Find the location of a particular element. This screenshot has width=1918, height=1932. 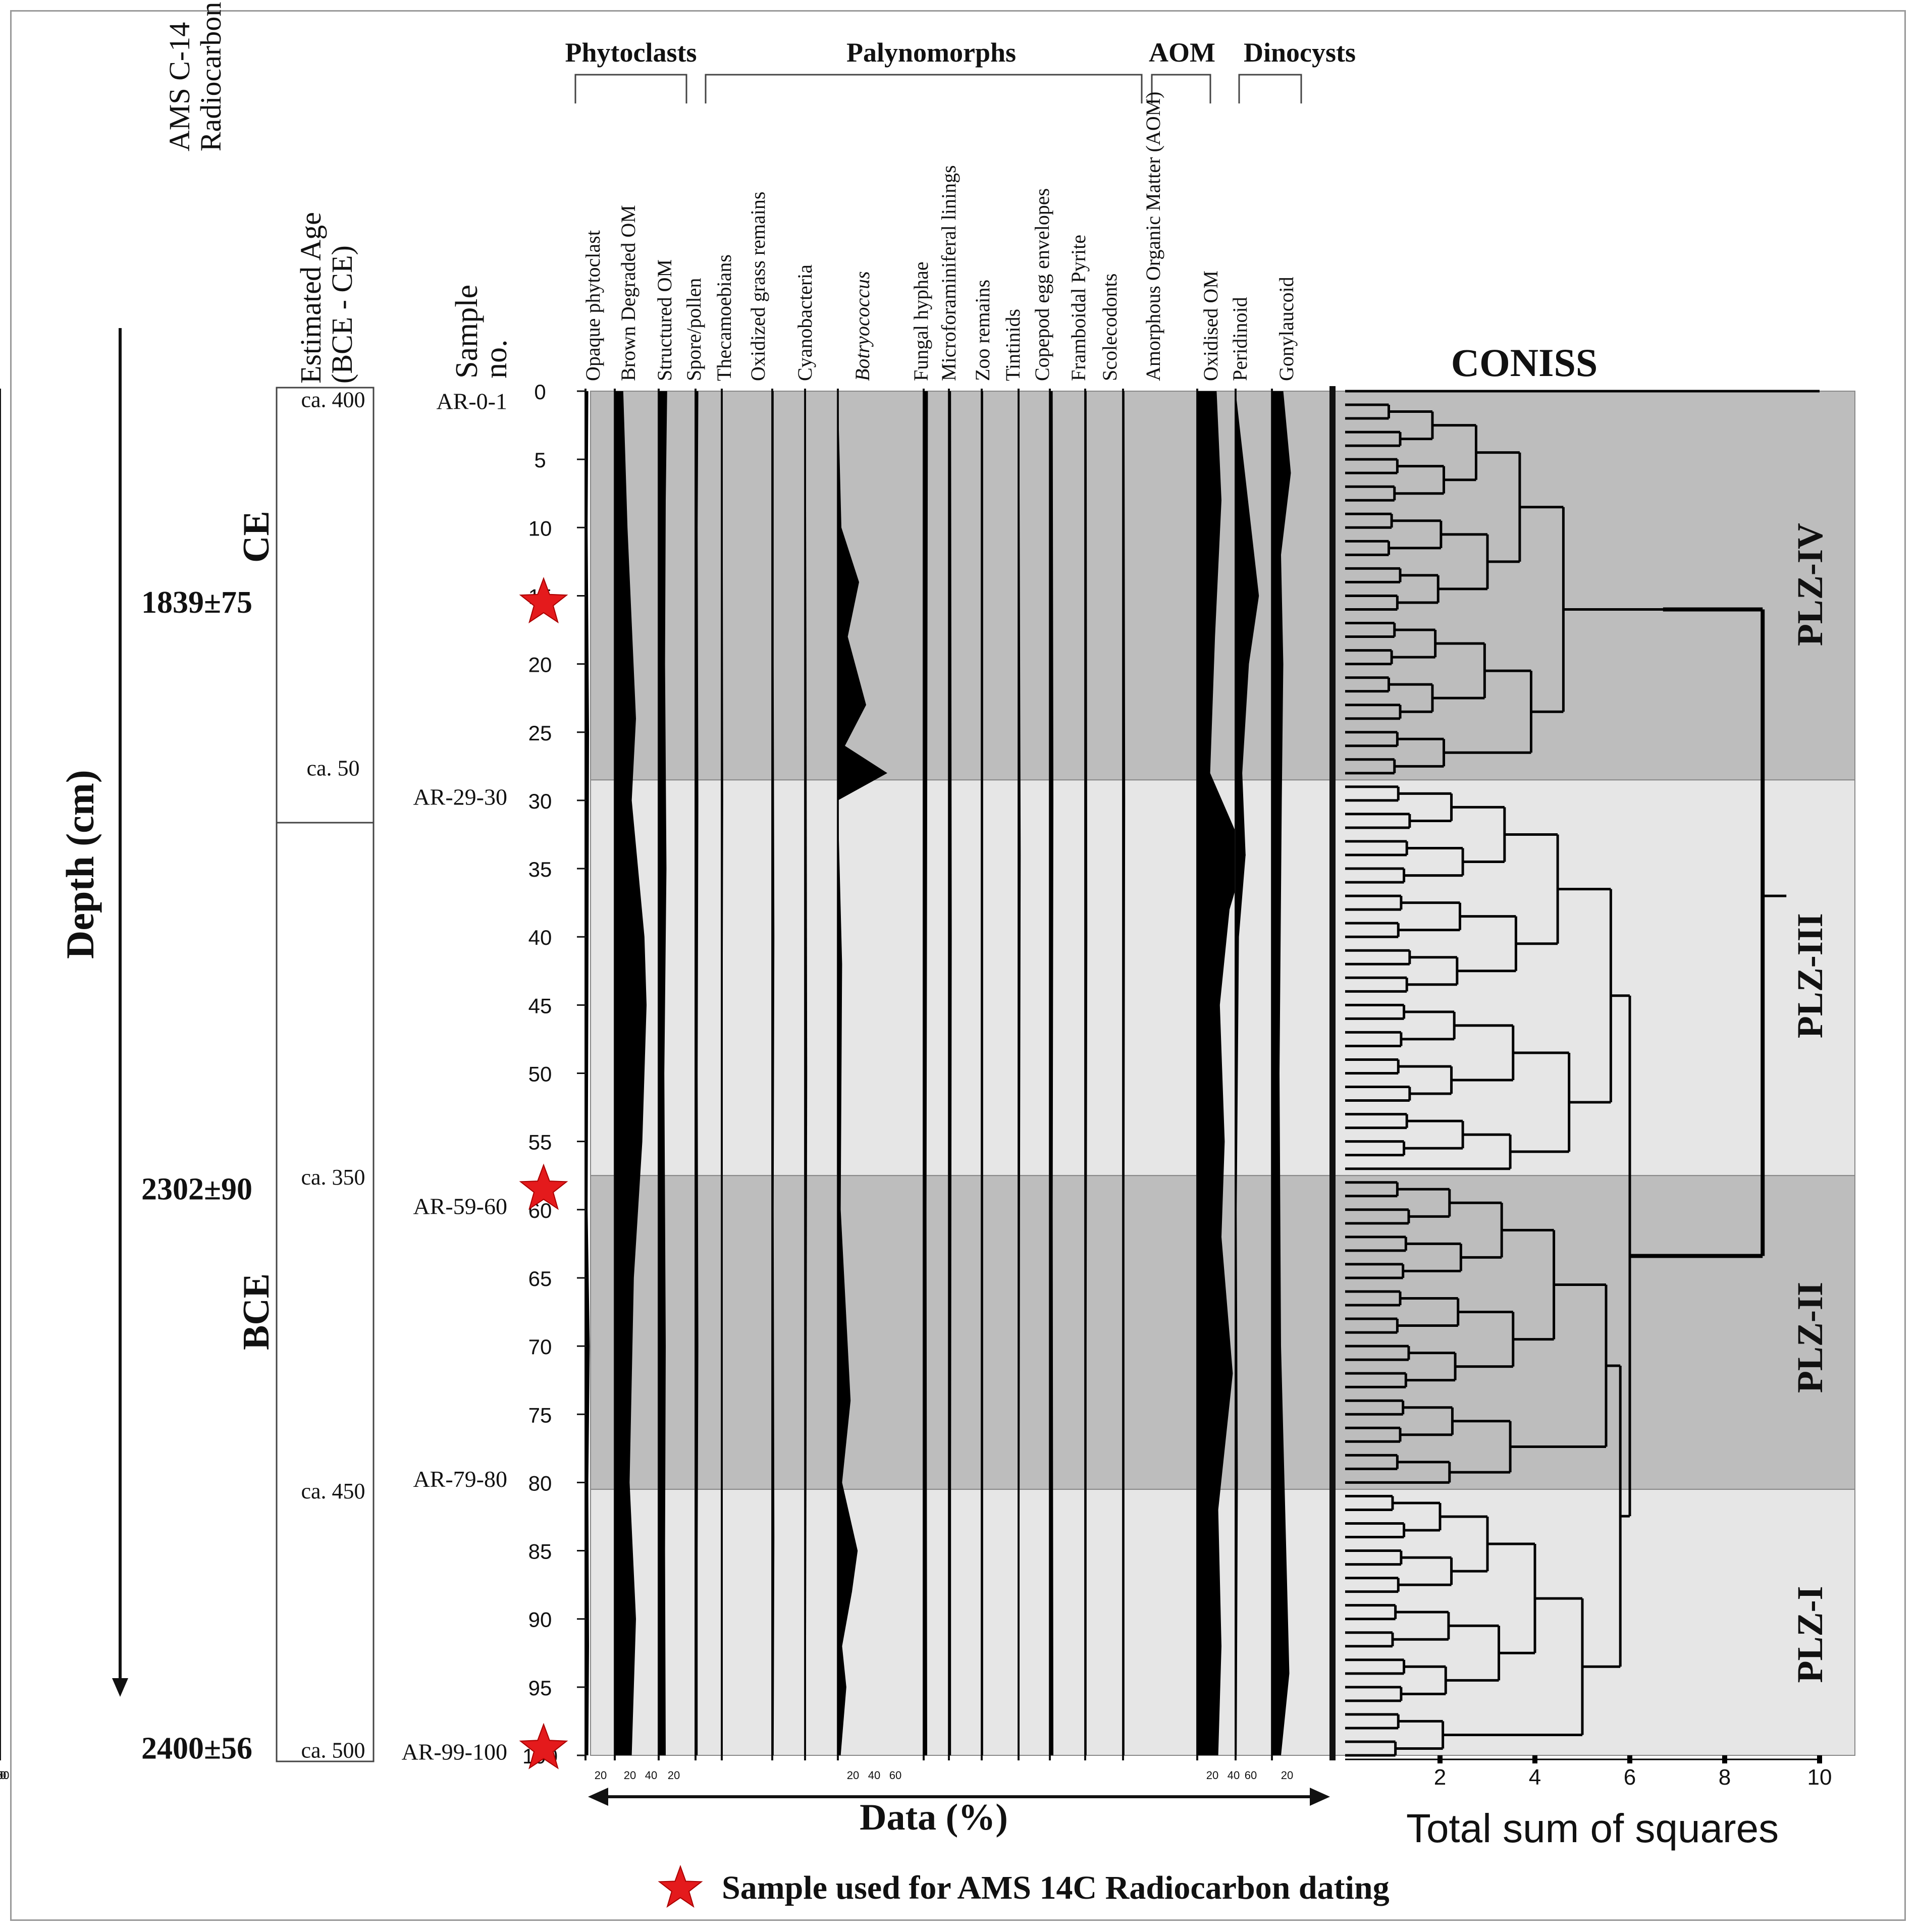

zone-label: PLZ-II is located at coordinates (1810, 1337).